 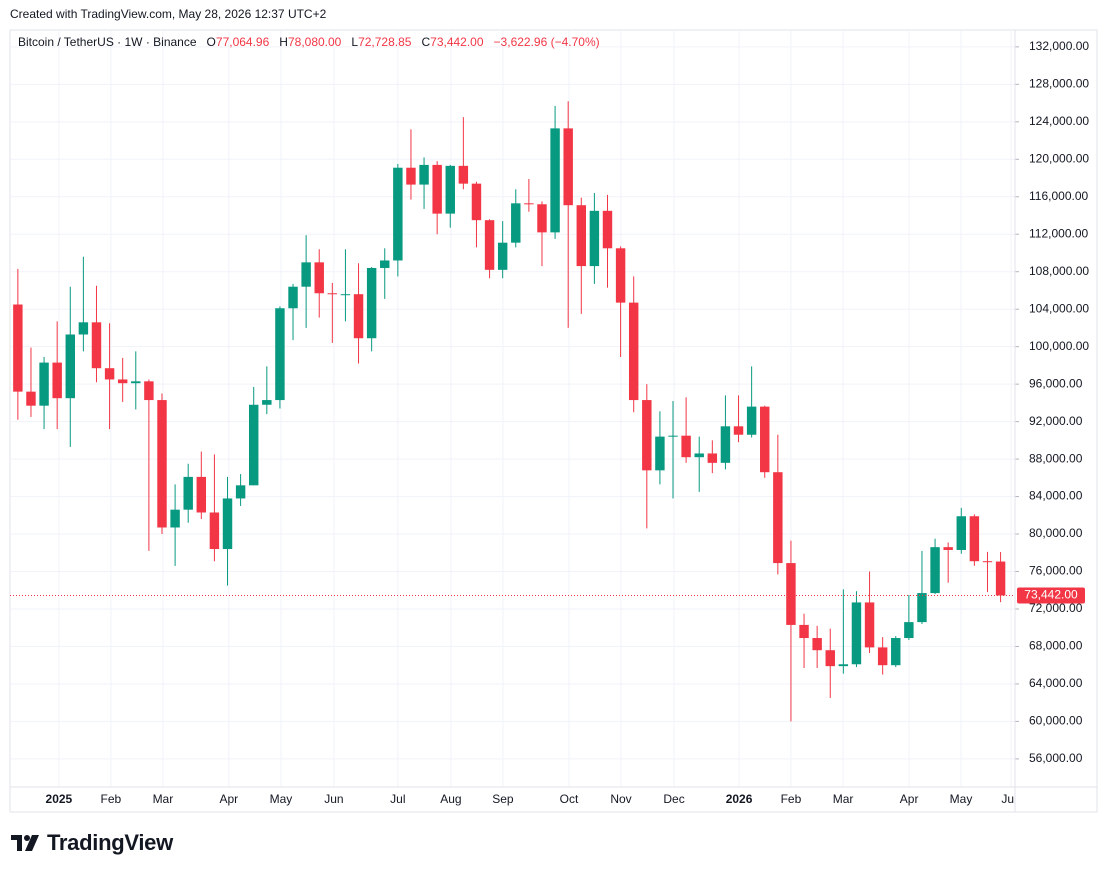 What do you see at coordinates (333, 799) in the screenshot?
I see `x-tick-label: Jun` at bounding box center [333, 799].